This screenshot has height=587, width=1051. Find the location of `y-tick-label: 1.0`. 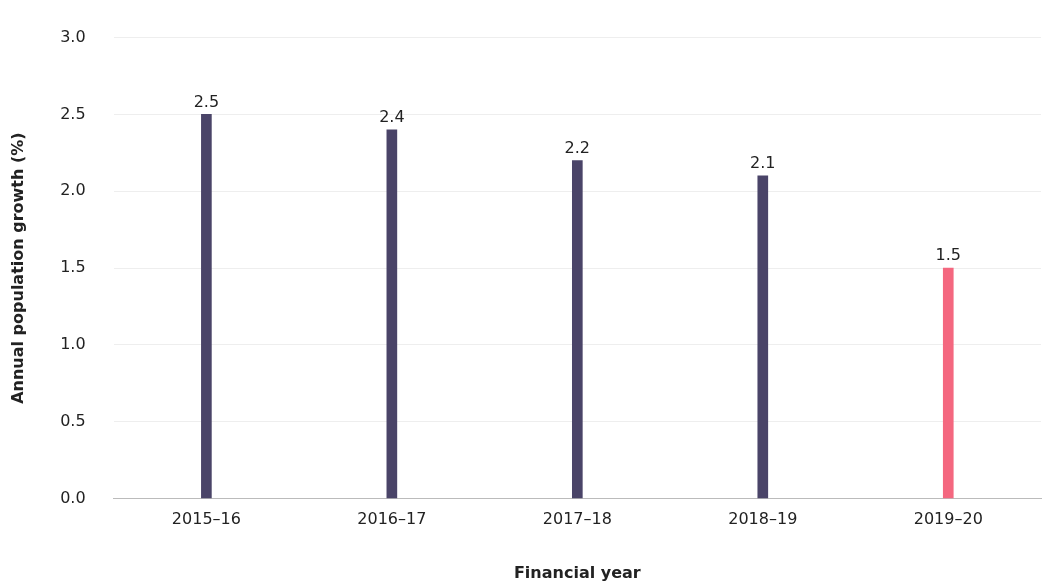

y-tick-label: 1.0 is located at coordinates (73, 344).